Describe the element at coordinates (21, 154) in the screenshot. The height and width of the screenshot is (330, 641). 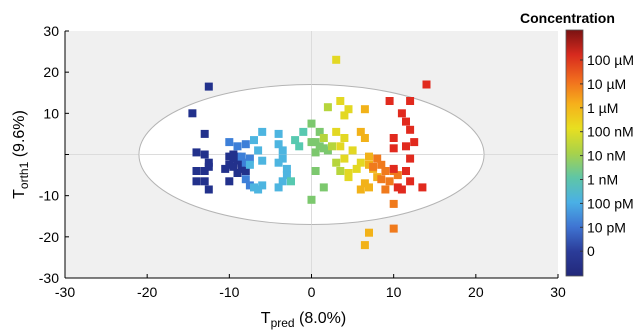
I see `y-axis-title: Torth1 (9.6%)` at that location.